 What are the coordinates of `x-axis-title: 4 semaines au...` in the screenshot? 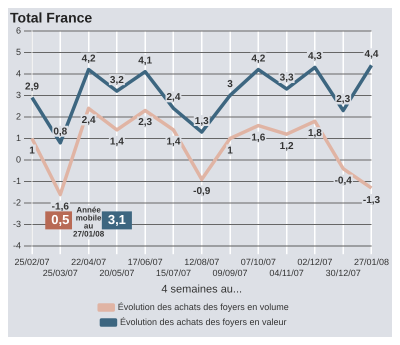 It's located at (201, 289).